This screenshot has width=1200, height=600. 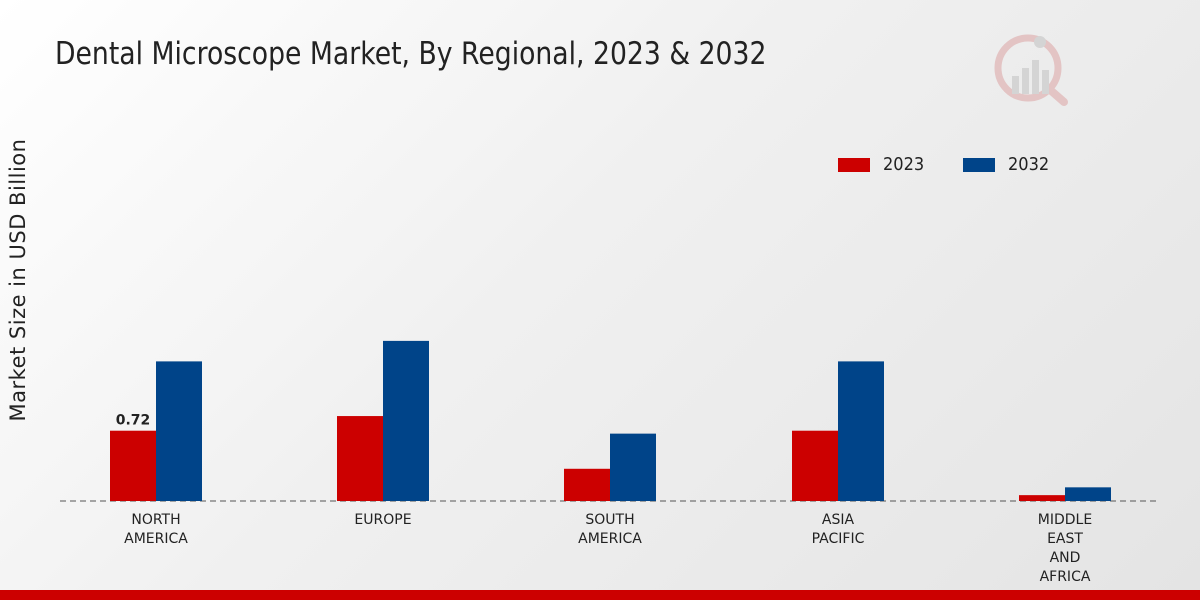 What do you see at coordinates (1031, 70) in the screenshot?
I see `watermark-logo-icon` at bounding box center [1031, 70].